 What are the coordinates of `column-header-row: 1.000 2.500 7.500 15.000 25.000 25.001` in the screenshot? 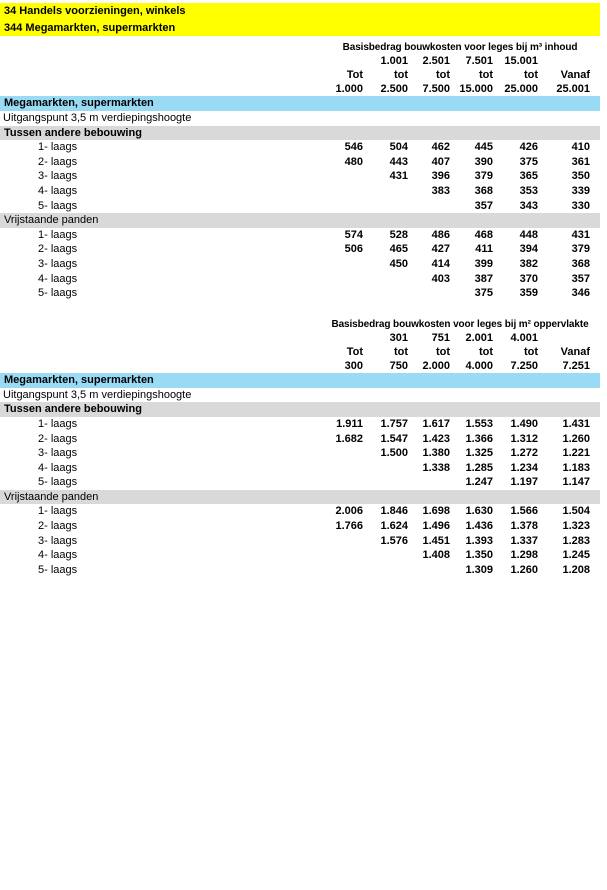 It's located at (295, 89).